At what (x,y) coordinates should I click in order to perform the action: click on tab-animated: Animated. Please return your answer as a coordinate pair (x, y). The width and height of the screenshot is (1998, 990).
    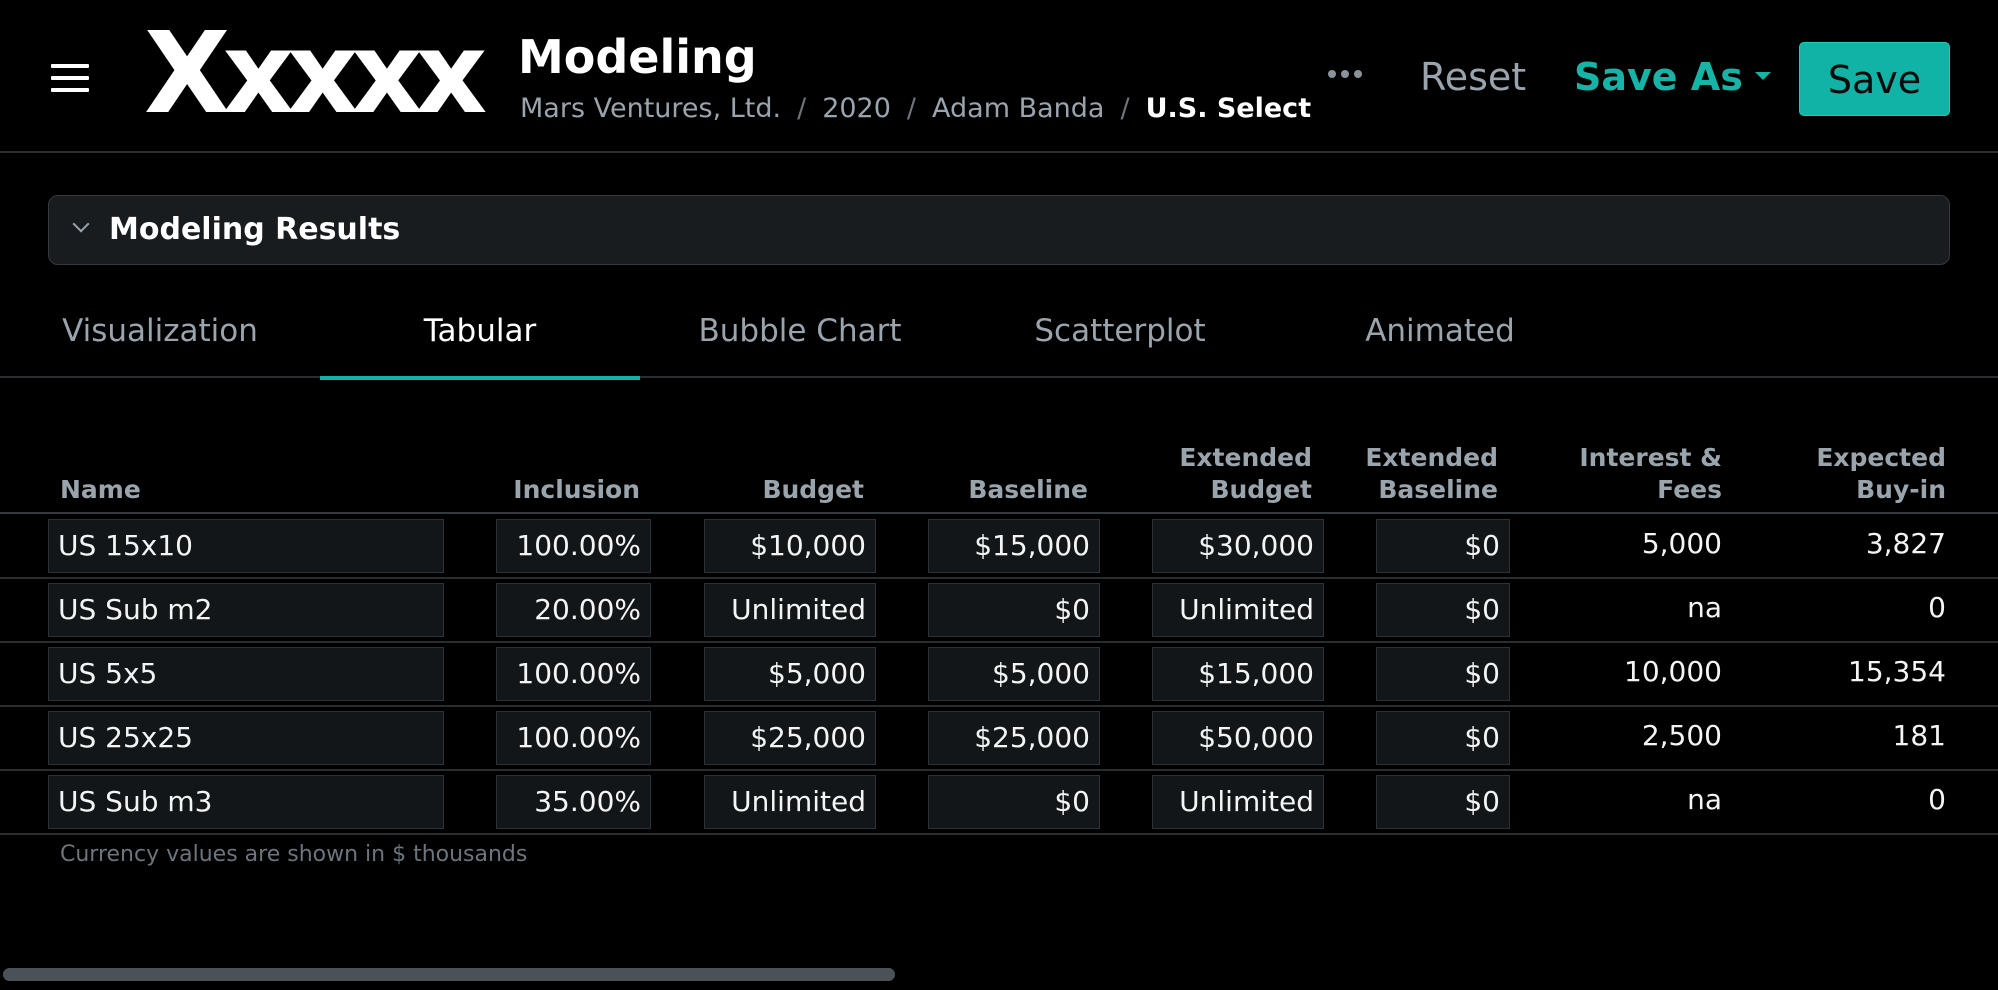
    Looking at the image, I should click on (1440, 331).